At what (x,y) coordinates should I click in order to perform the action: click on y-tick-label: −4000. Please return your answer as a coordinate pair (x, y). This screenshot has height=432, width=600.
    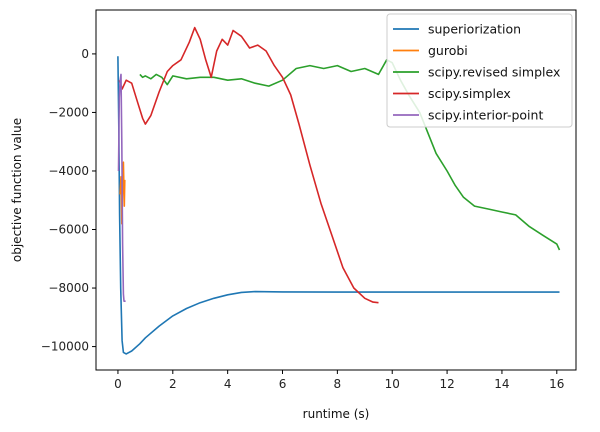
    Looking at the image, I should click on (68, 171).